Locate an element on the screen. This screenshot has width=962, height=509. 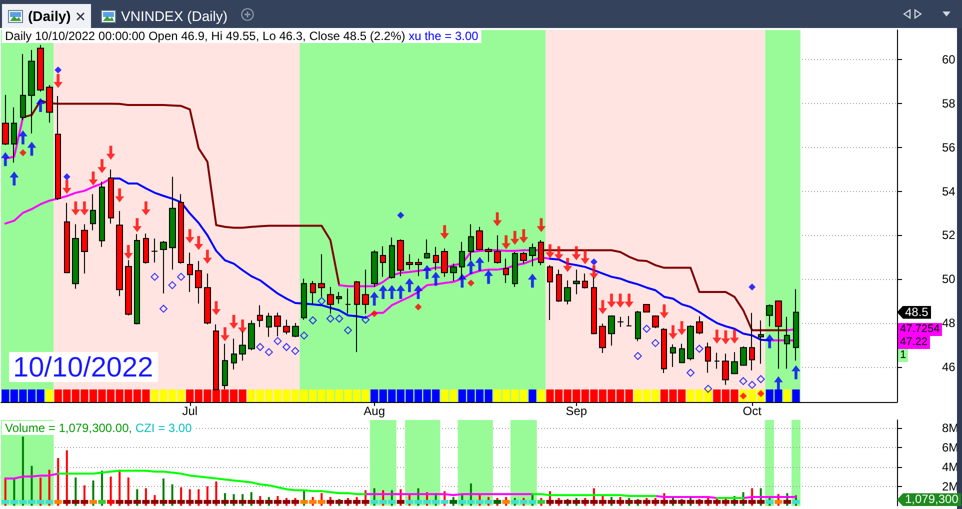
x-tick-label: Oct is located at coordinates (752, 411).